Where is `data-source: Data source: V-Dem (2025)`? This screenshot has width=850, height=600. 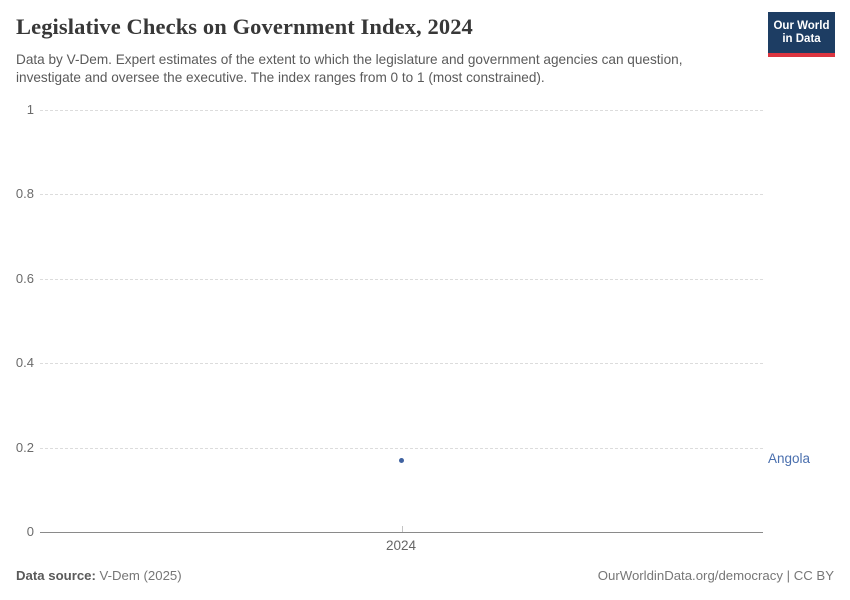 data-source: Data source: V-Dem (2025) is located at coordinates (99, 575).